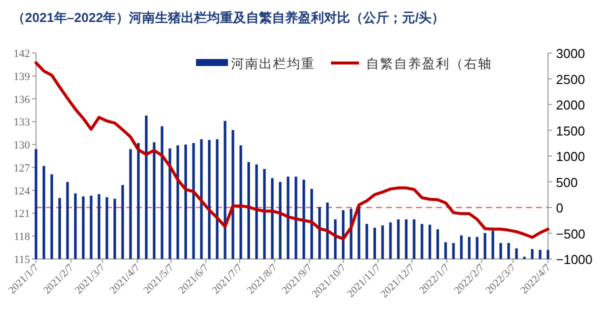  I want to click on y2-tick-label: 2000, so click(570, 105).